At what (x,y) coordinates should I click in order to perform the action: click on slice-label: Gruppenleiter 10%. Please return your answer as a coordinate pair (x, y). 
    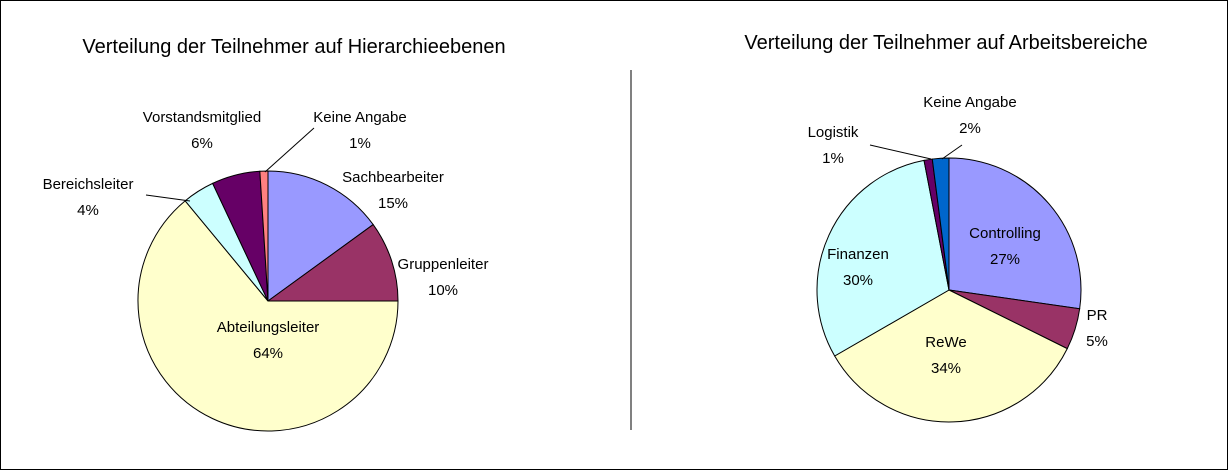
    Looking at the image, I should click on (443, 277).